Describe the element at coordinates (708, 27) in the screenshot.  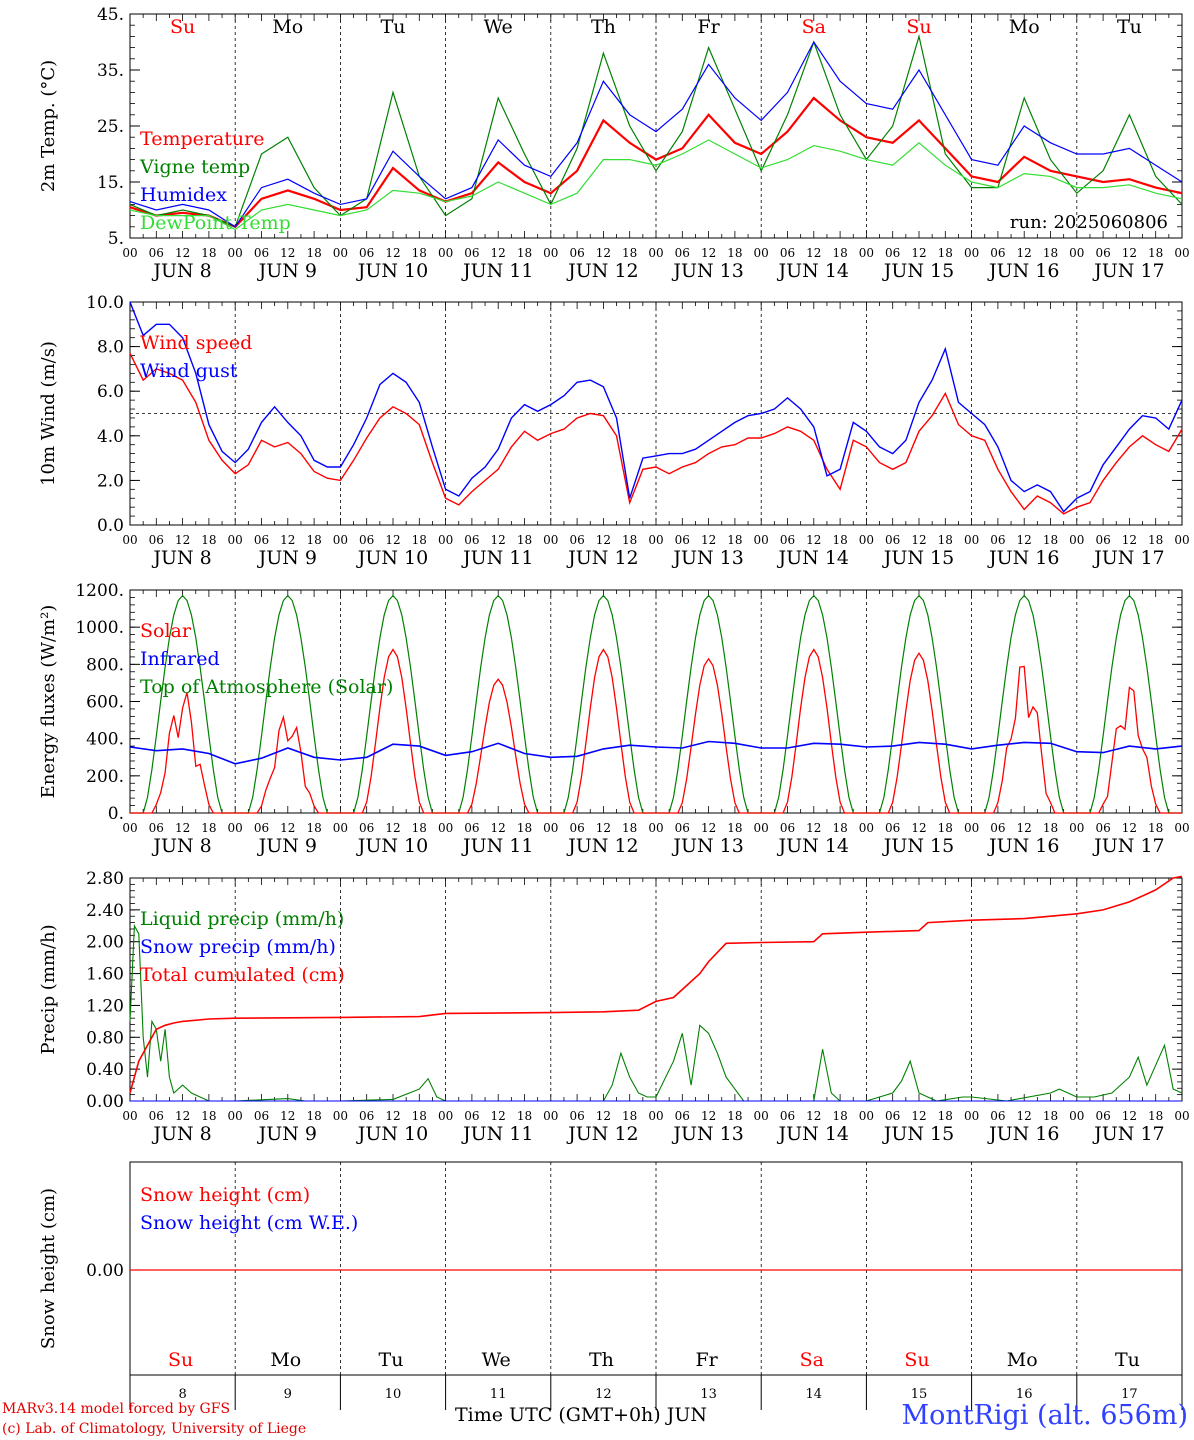
I see `top-day-label: Fr` at that location.